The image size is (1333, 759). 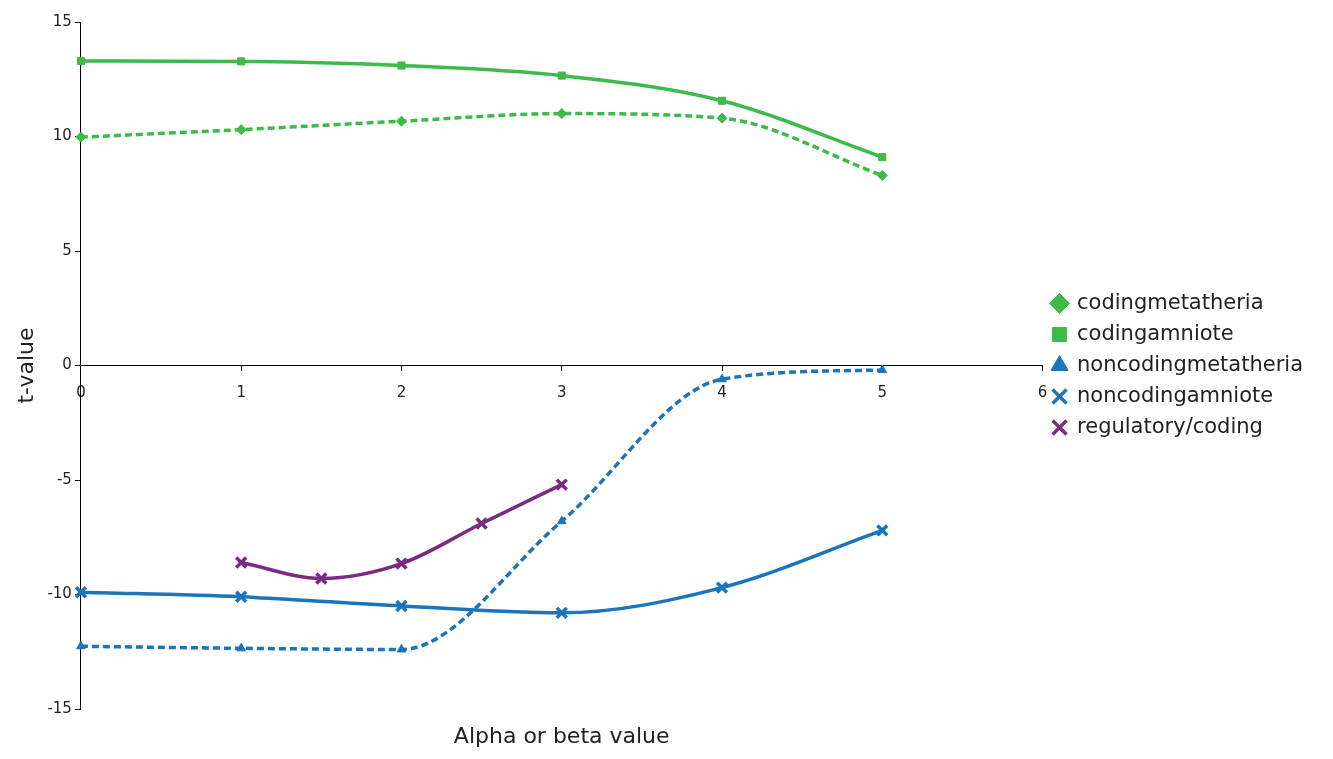 I want to click on y-tick-label: 0, so click(x=67, y=364).